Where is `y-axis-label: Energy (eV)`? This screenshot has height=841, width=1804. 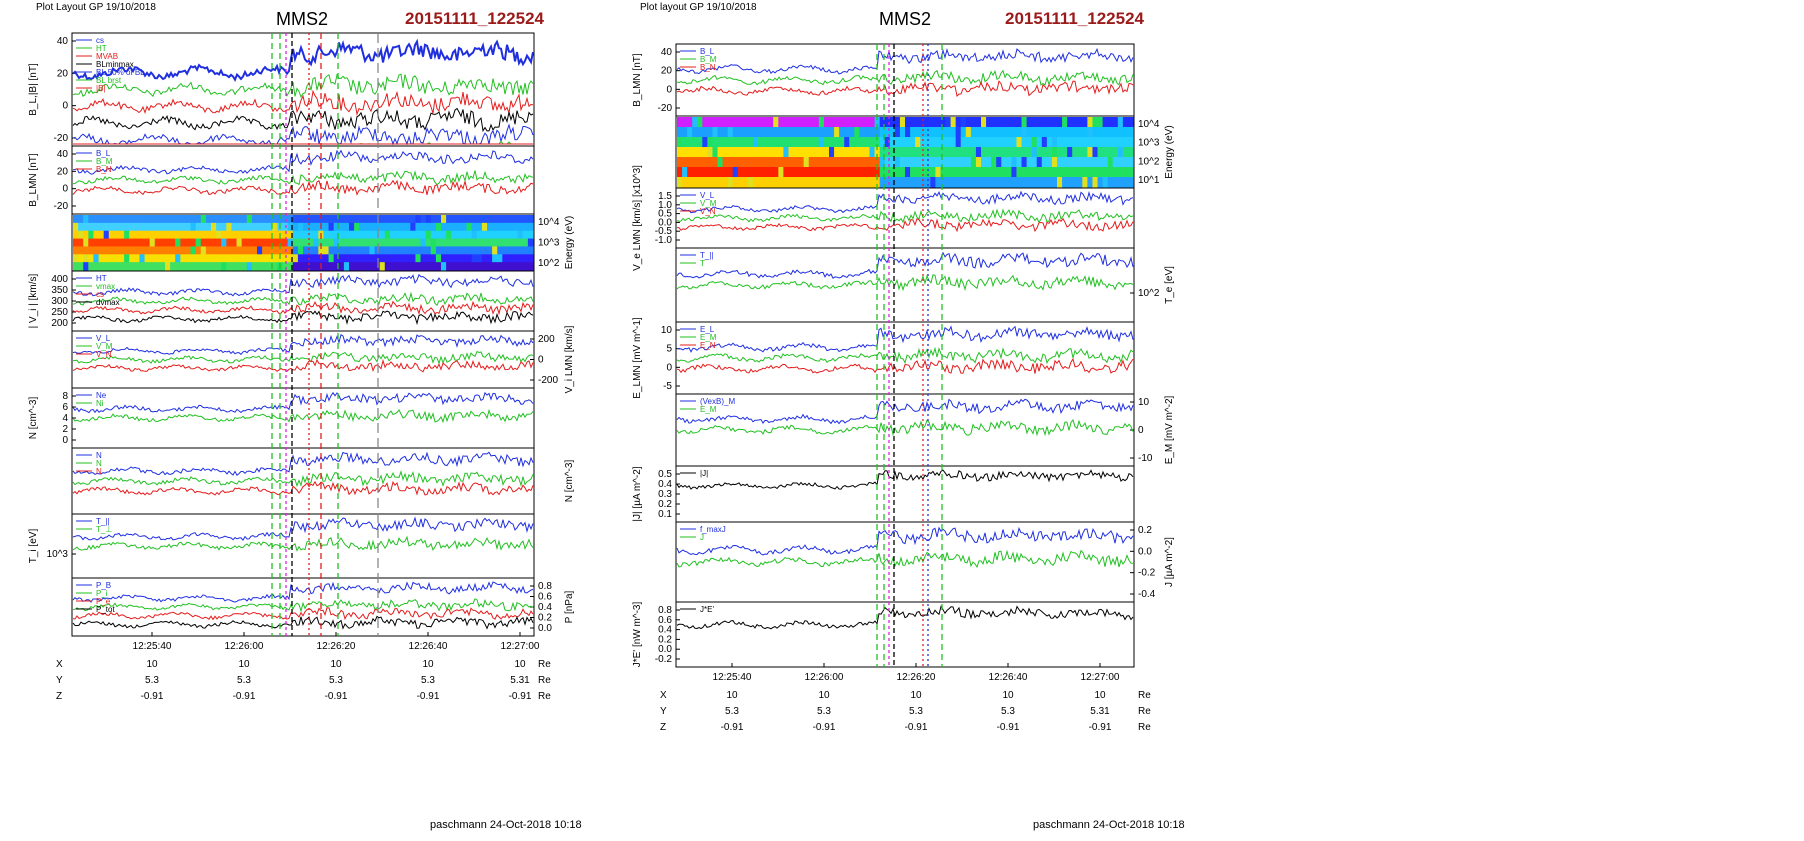
y-axis-label: Energy (eV) is located at coordinates (569, 242).